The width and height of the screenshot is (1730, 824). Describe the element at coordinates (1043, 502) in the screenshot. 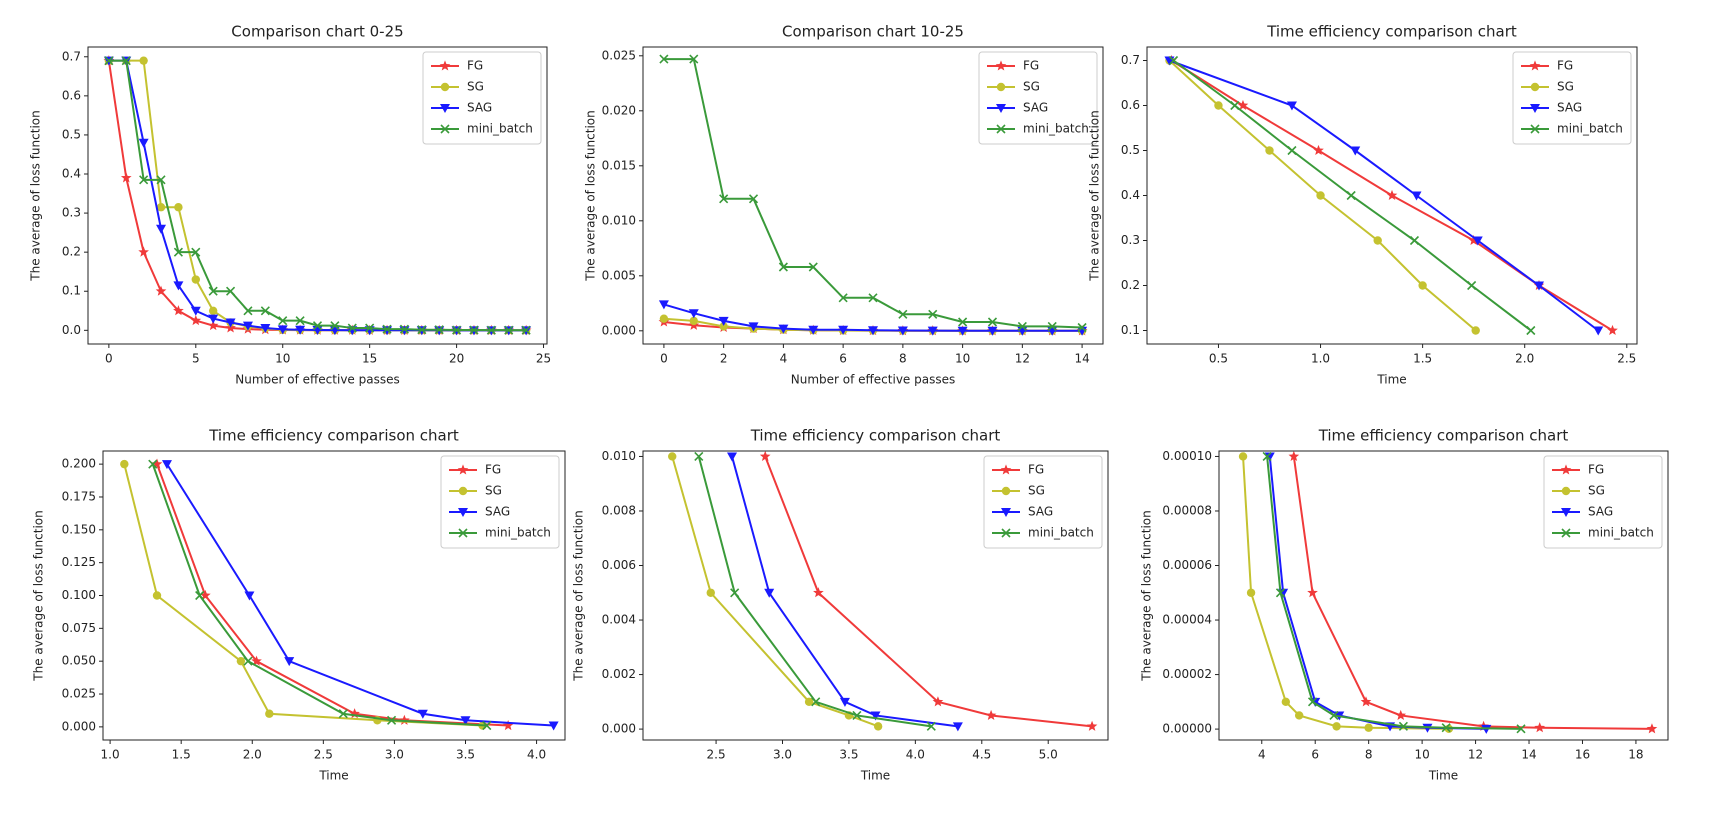

I see `legend-box` at that location.